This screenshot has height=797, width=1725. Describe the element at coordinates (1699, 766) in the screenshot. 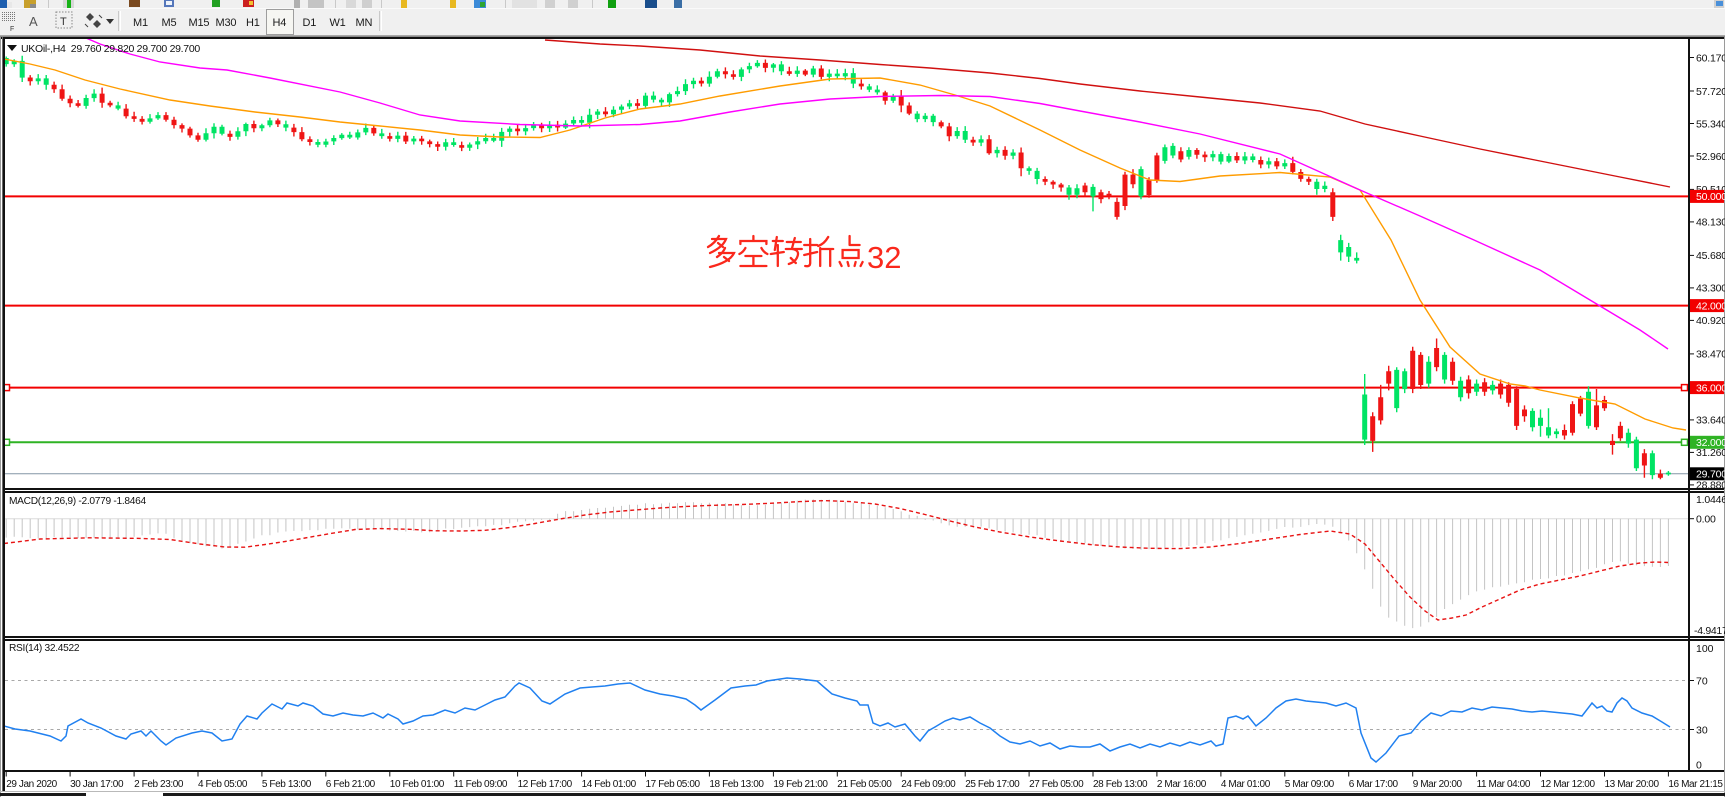

I see `svg-text: 0` at that location.